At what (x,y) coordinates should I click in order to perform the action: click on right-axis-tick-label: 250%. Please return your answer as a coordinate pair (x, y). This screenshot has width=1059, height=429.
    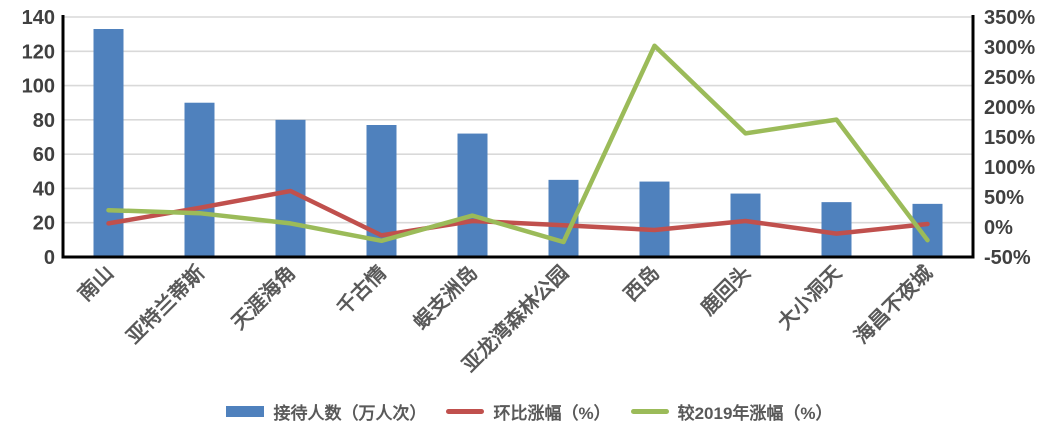
    Looking at the image, I should click on (1009, 78).